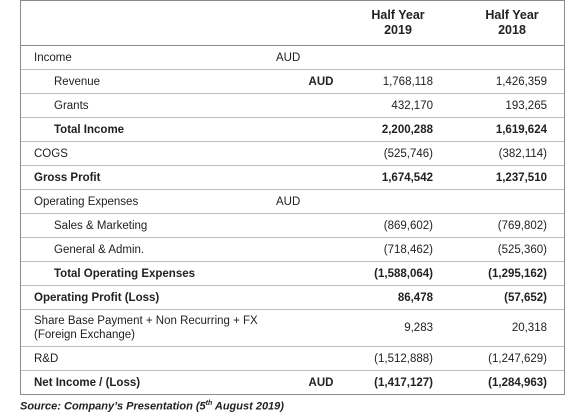 Image resolution: width=577 pixels, height=419 pixels. I want to click on table-row: Gross Profit 1,674,542 1,237,510, so click(292, 178).